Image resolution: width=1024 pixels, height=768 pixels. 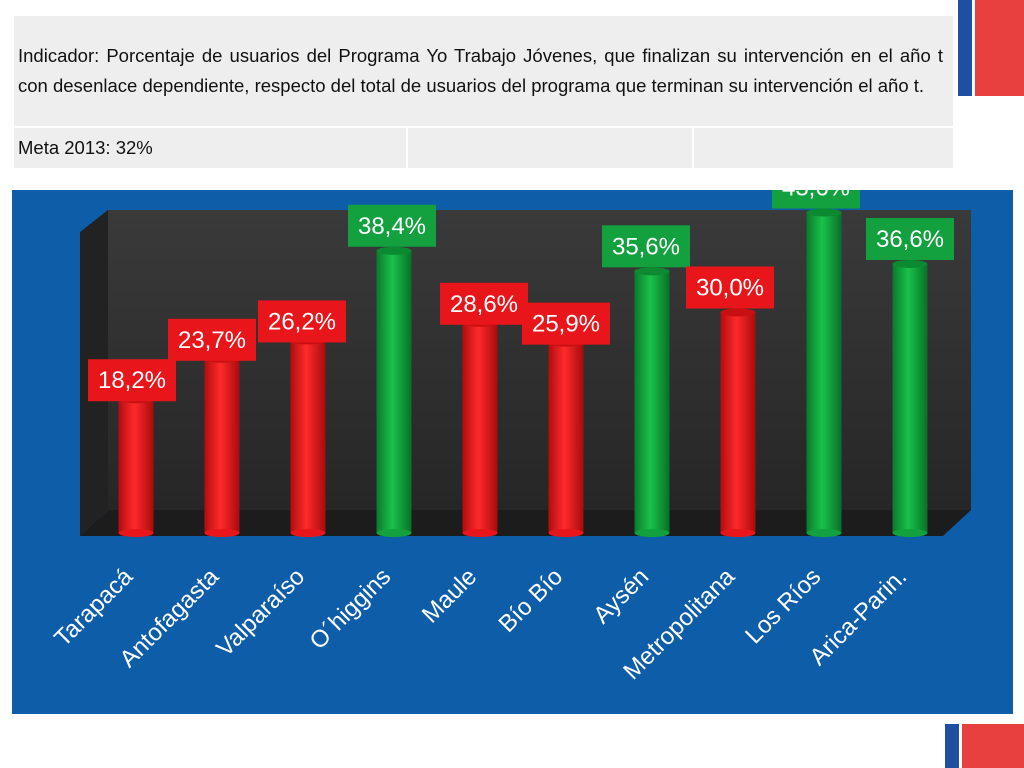 I want to click on brand-stripe-red-bottom, so click(x=993, y=746).